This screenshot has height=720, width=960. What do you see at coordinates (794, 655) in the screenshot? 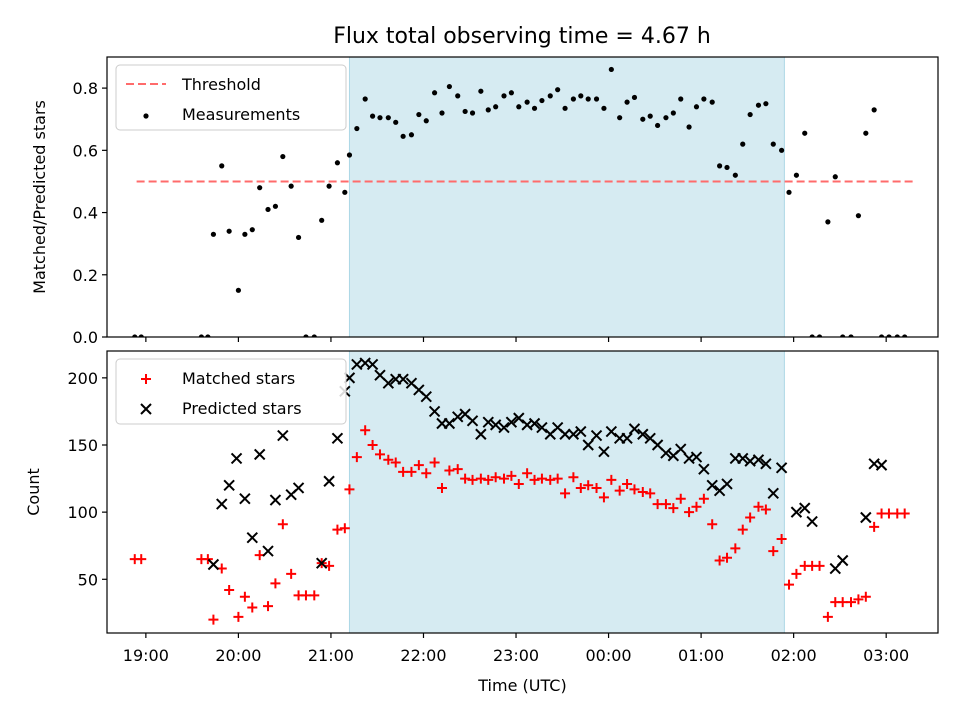
I see `x-tick-label: 02:00` at bounding box center [794, 655].